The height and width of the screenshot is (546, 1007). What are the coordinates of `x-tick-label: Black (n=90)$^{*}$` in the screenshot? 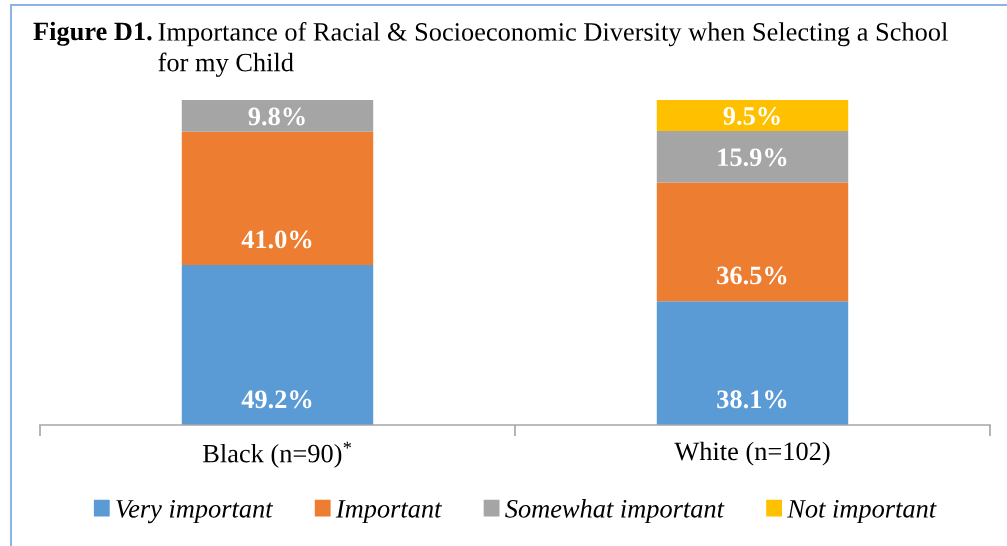 It's located at (277, 454).